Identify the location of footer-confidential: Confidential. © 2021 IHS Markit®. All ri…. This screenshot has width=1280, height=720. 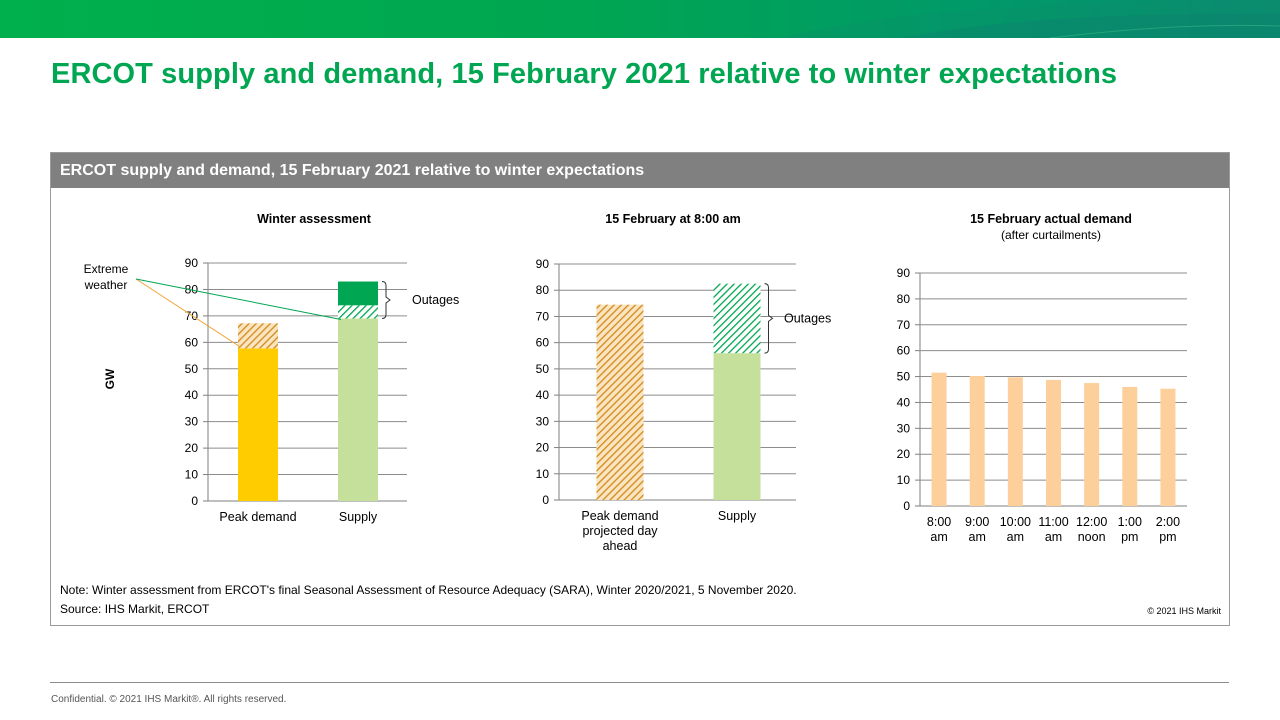
(169, 699).